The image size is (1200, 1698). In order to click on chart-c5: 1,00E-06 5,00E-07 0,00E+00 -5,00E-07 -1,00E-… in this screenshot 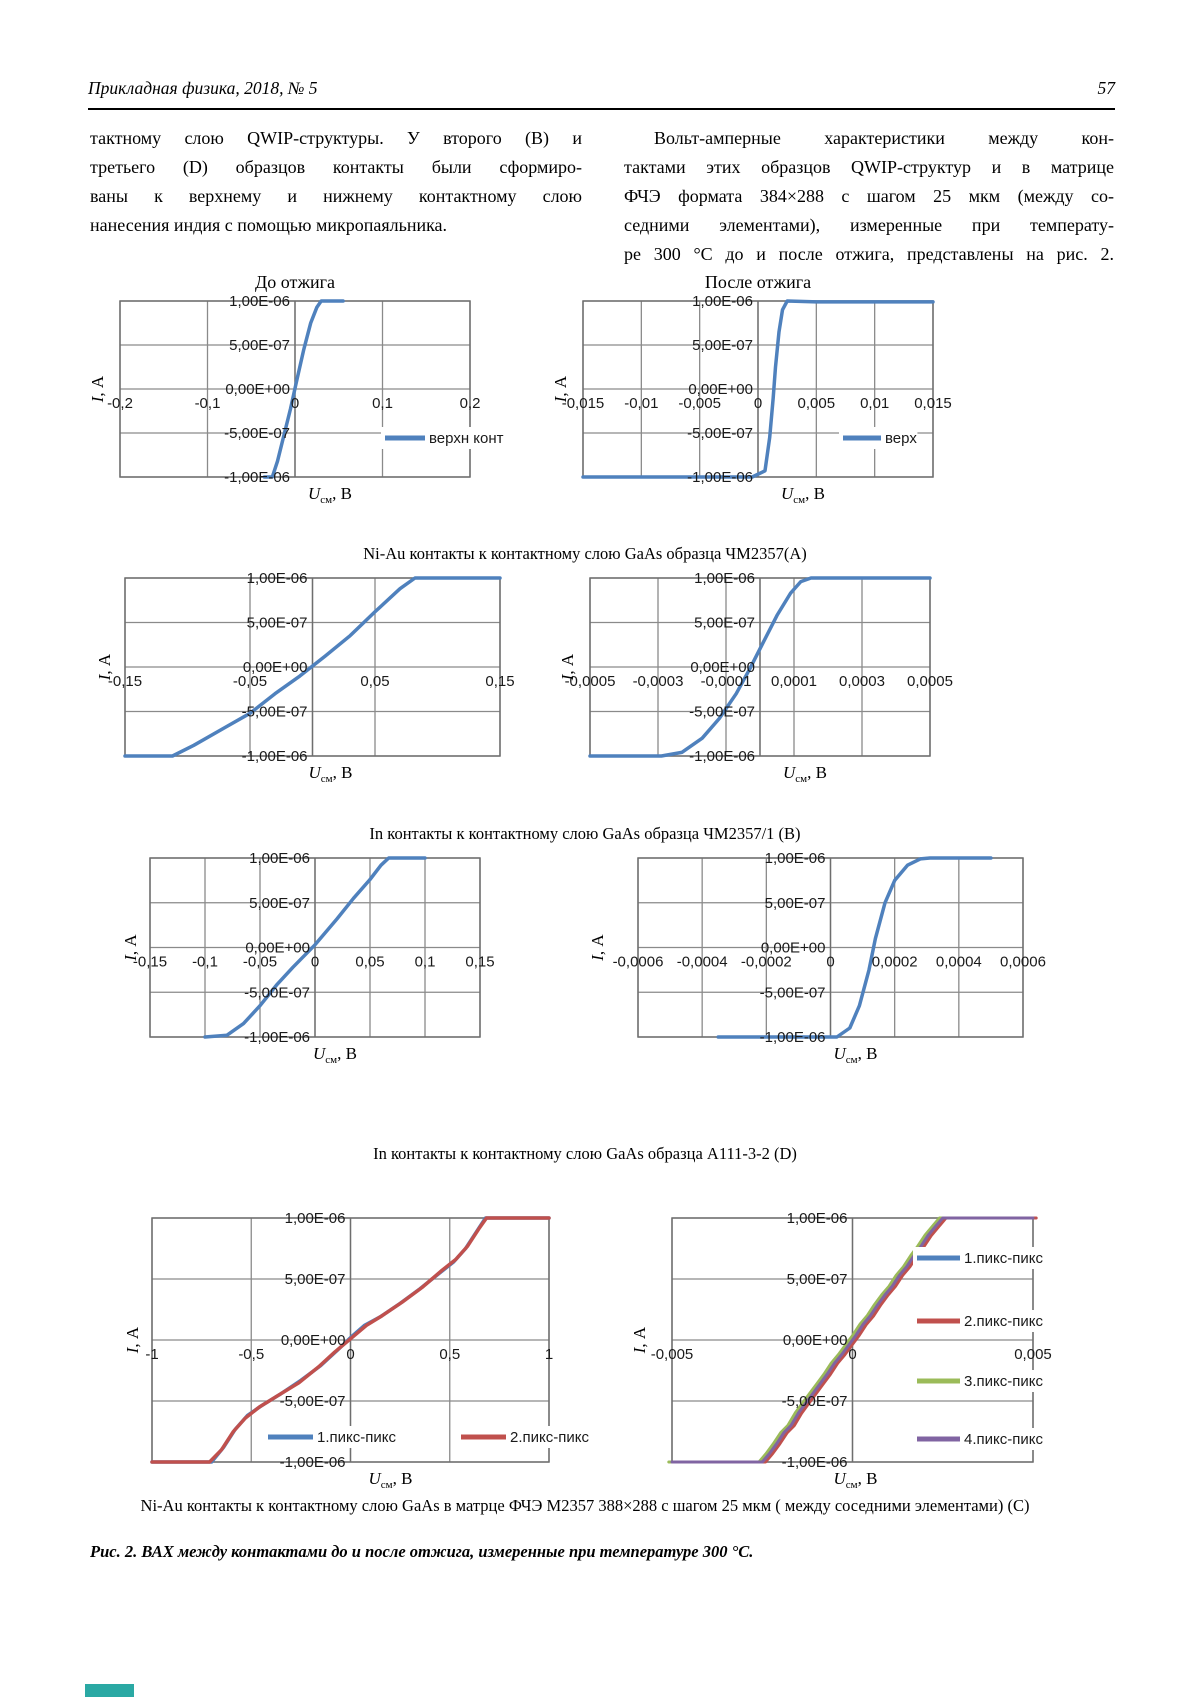, I will do `click(308, 958)`.